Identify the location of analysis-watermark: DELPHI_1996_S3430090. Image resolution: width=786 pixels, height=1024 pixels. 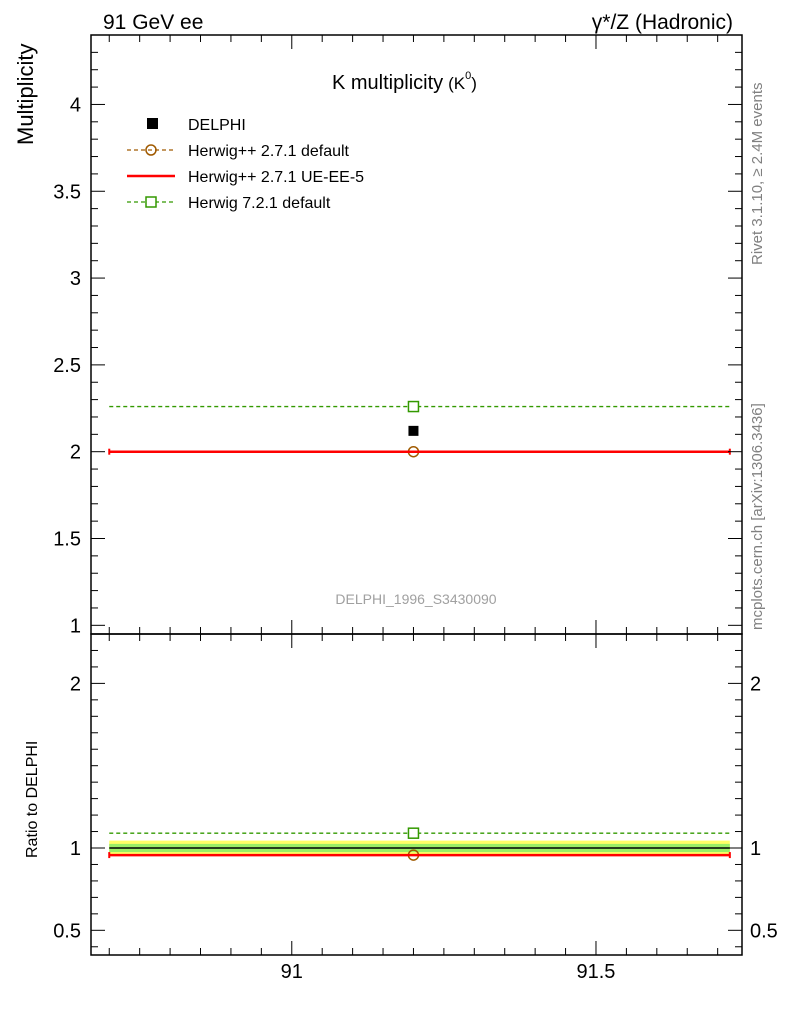
(415, 599).